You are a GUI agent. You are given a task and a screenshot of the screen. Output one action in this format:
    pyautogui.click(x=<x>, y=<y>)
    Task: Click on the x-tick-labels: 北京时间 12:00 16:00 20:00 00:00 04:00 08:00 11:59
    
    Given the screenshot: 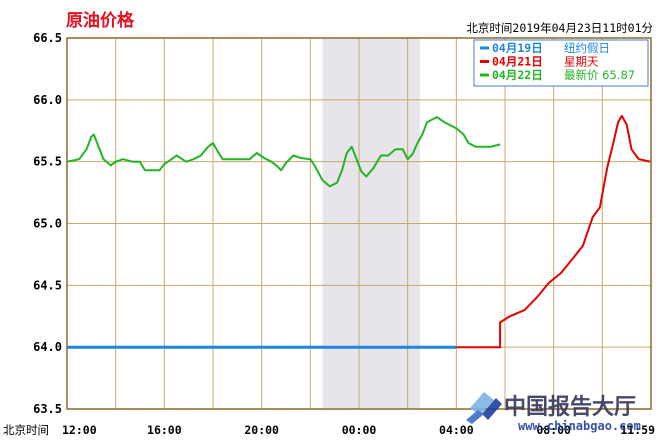 What is the action you would take?
    pyautogui.click(x=329, y=430)
    